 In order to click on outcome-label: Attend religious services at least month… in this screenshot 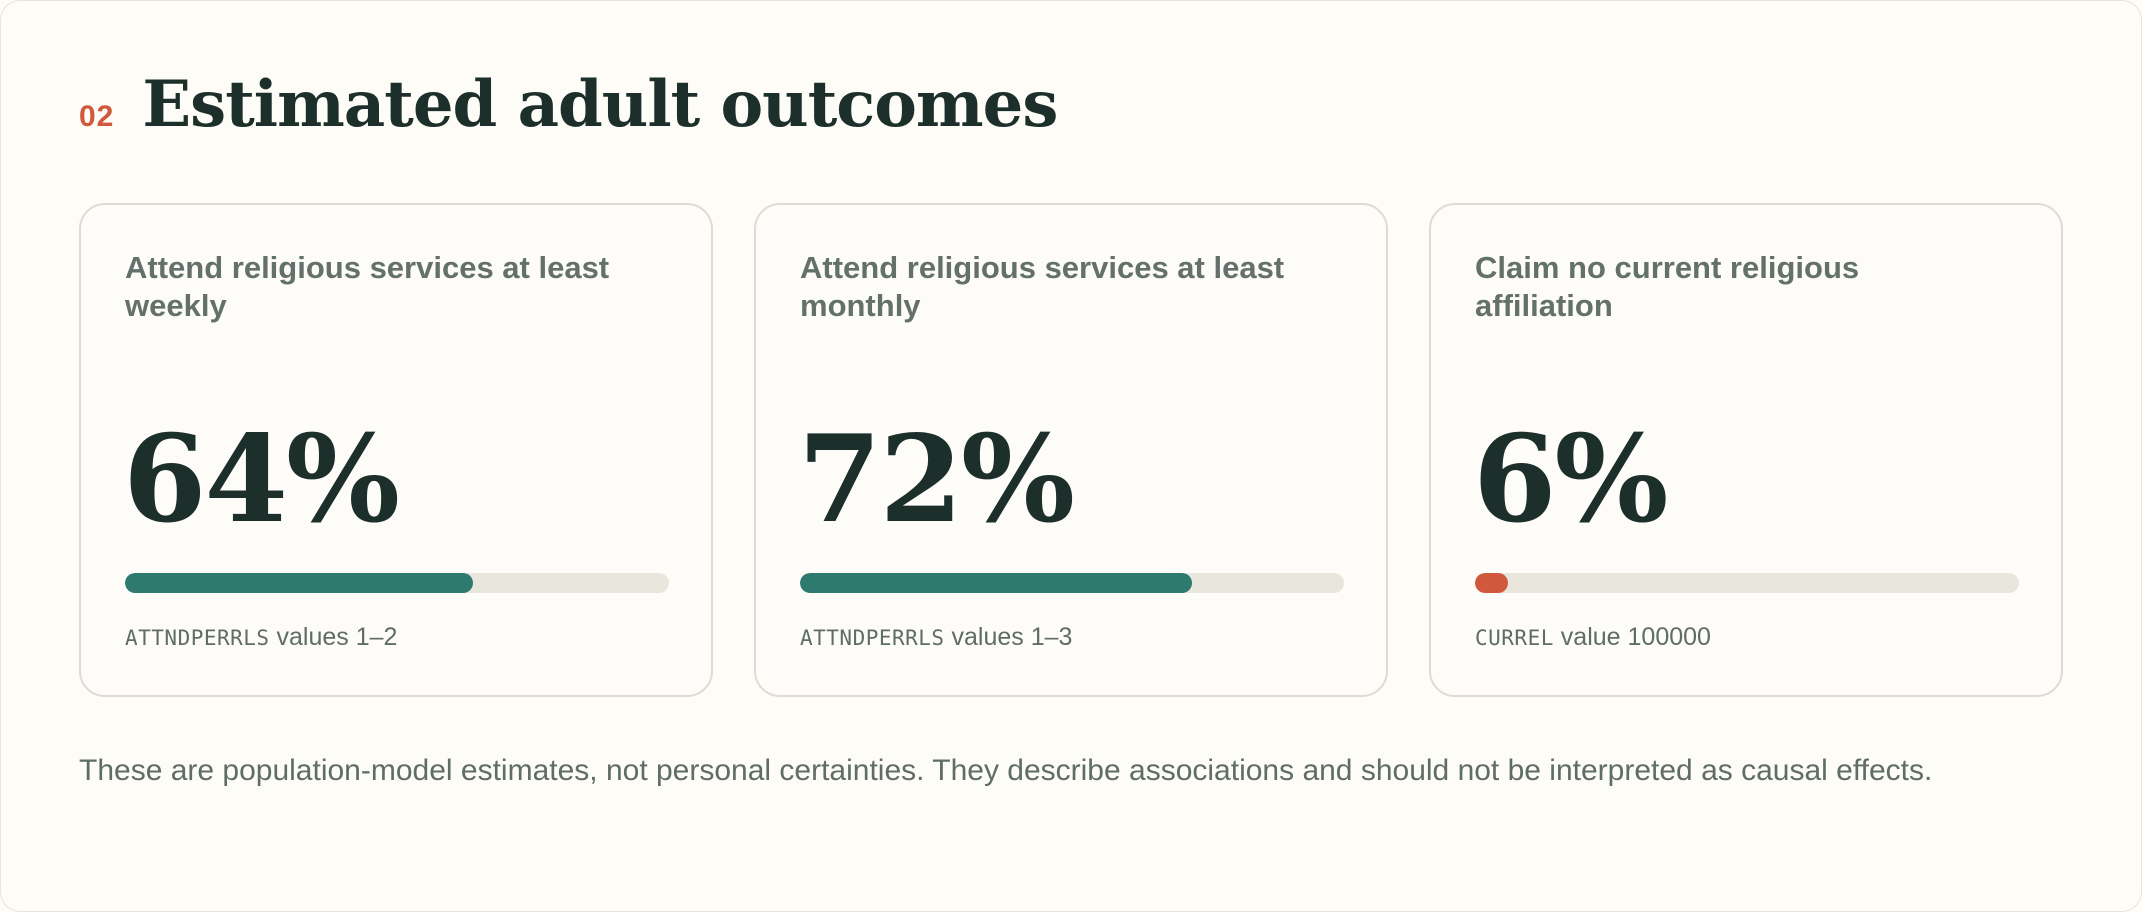, I will do `click(1042, 286)`.